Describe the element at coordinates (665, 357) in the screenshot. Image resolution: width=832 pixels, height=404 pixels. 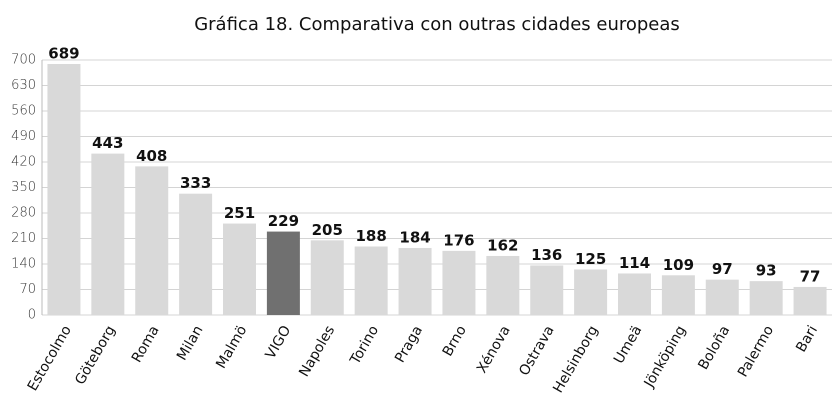
I see `x-tick-label: Jönköping` at that location.